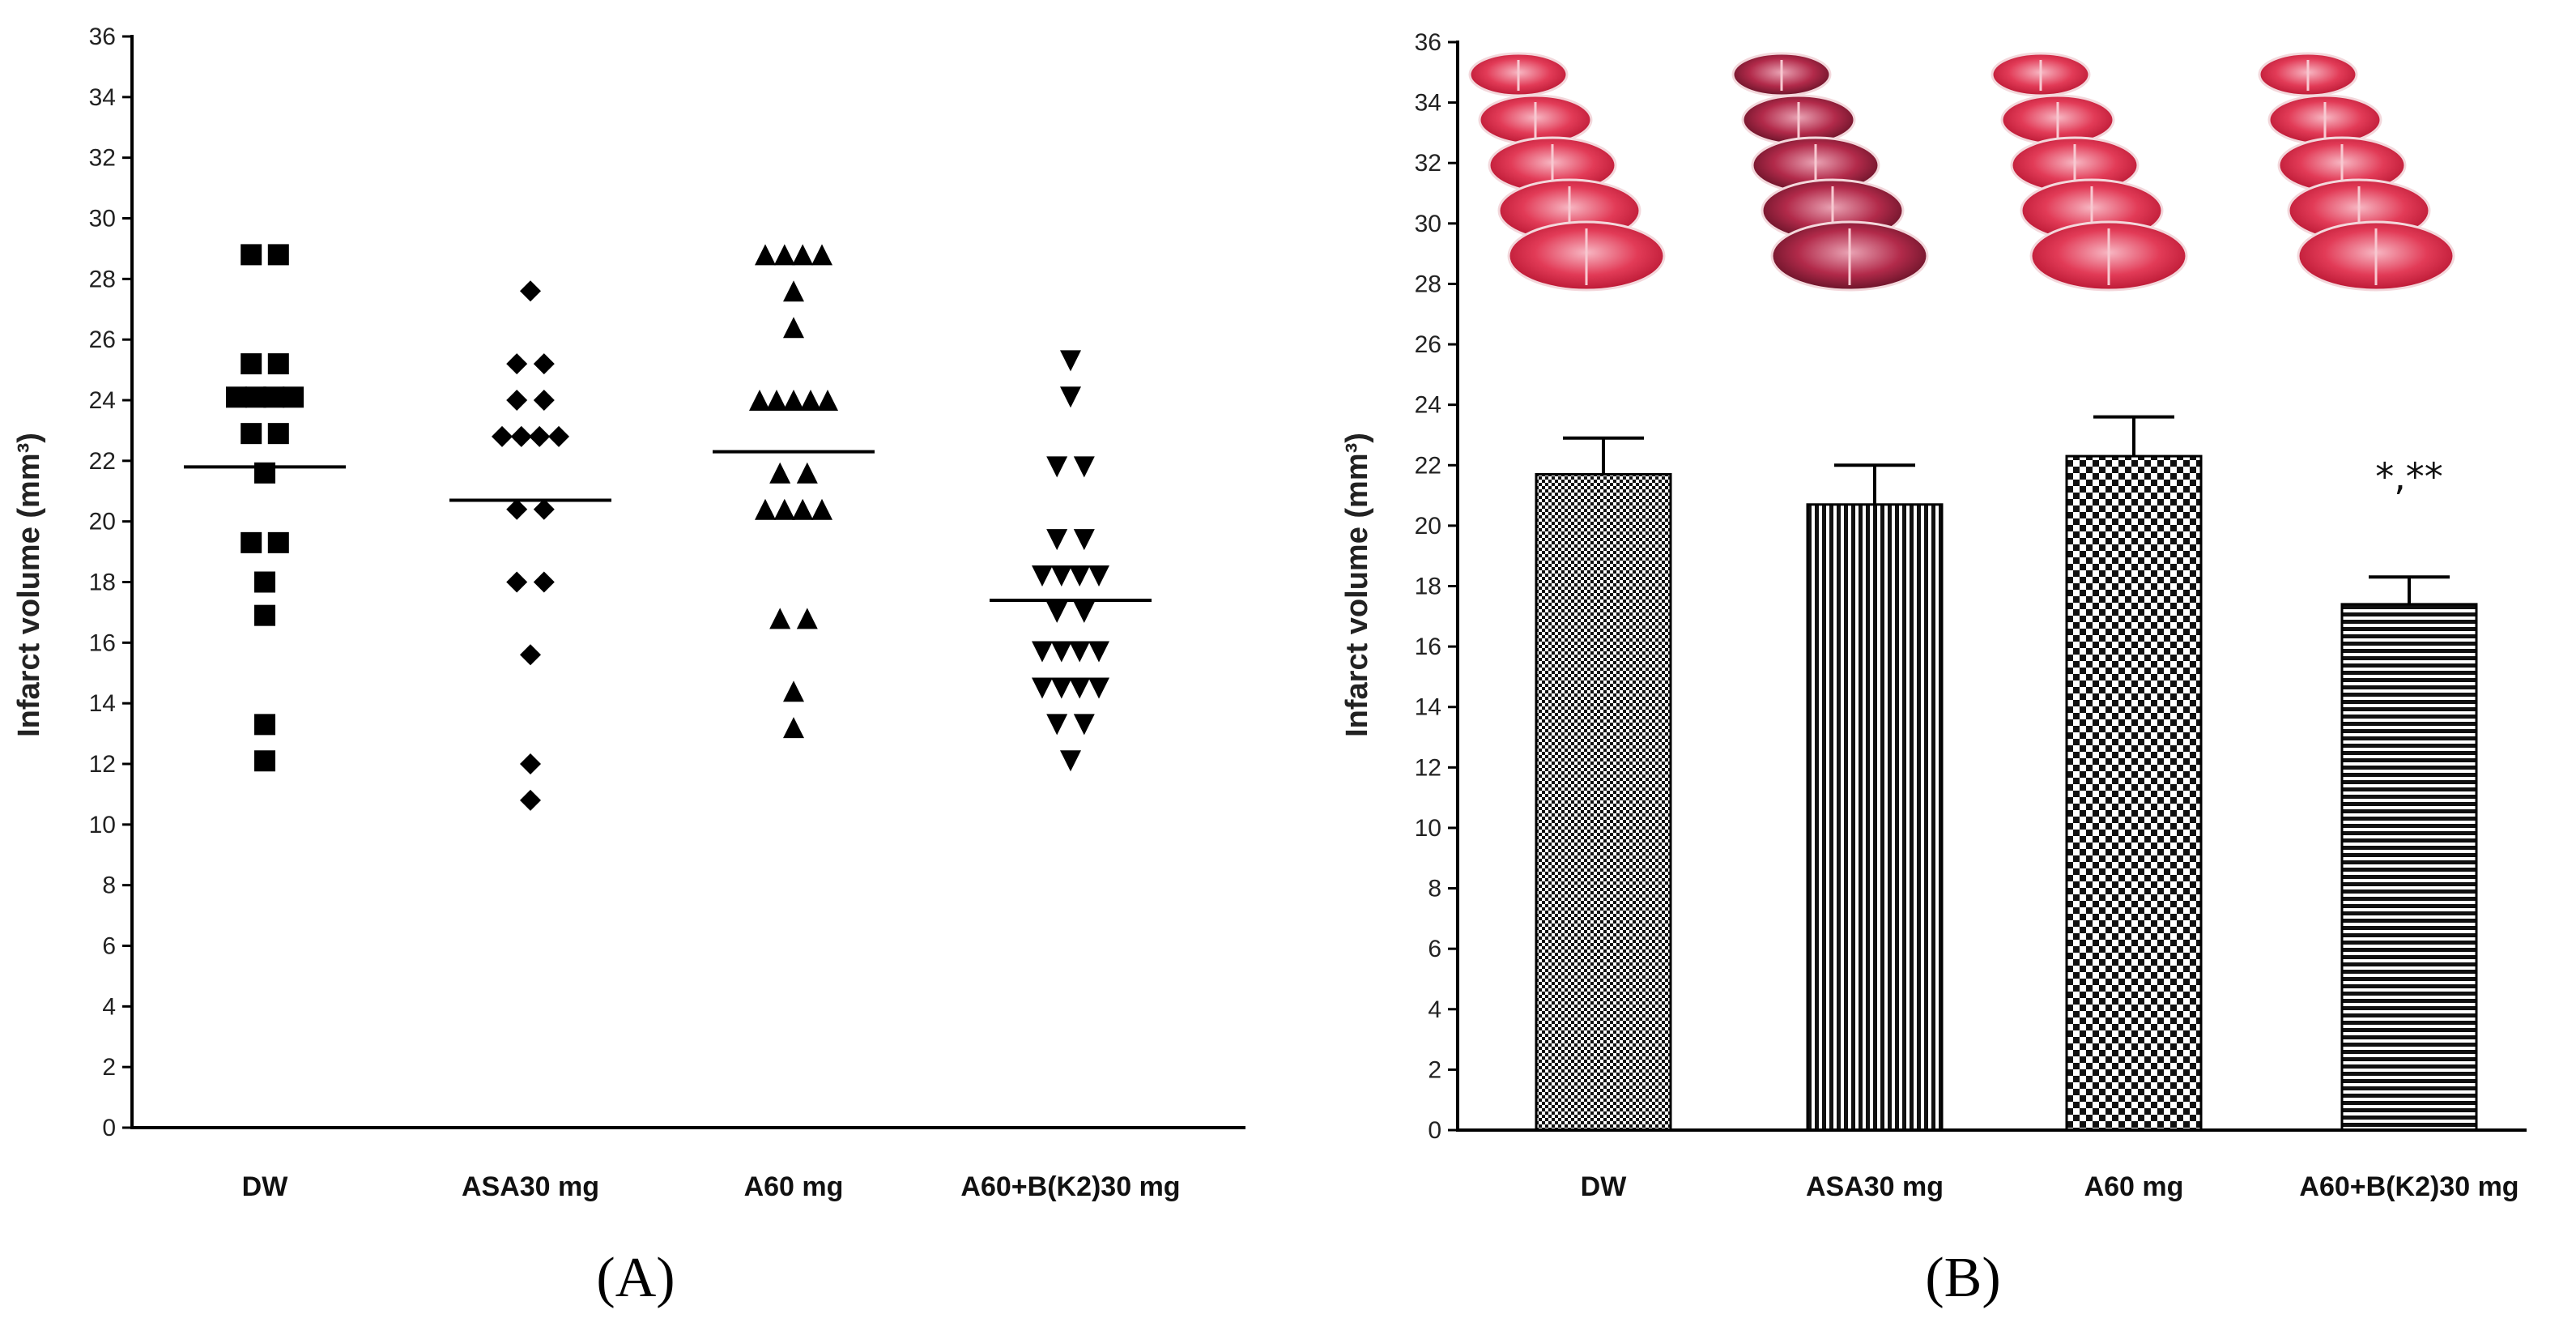 The width and height of the screenshot is (2576, 1331). I want to click on panel-a-y-tick-label: 20, so click(102, 522).